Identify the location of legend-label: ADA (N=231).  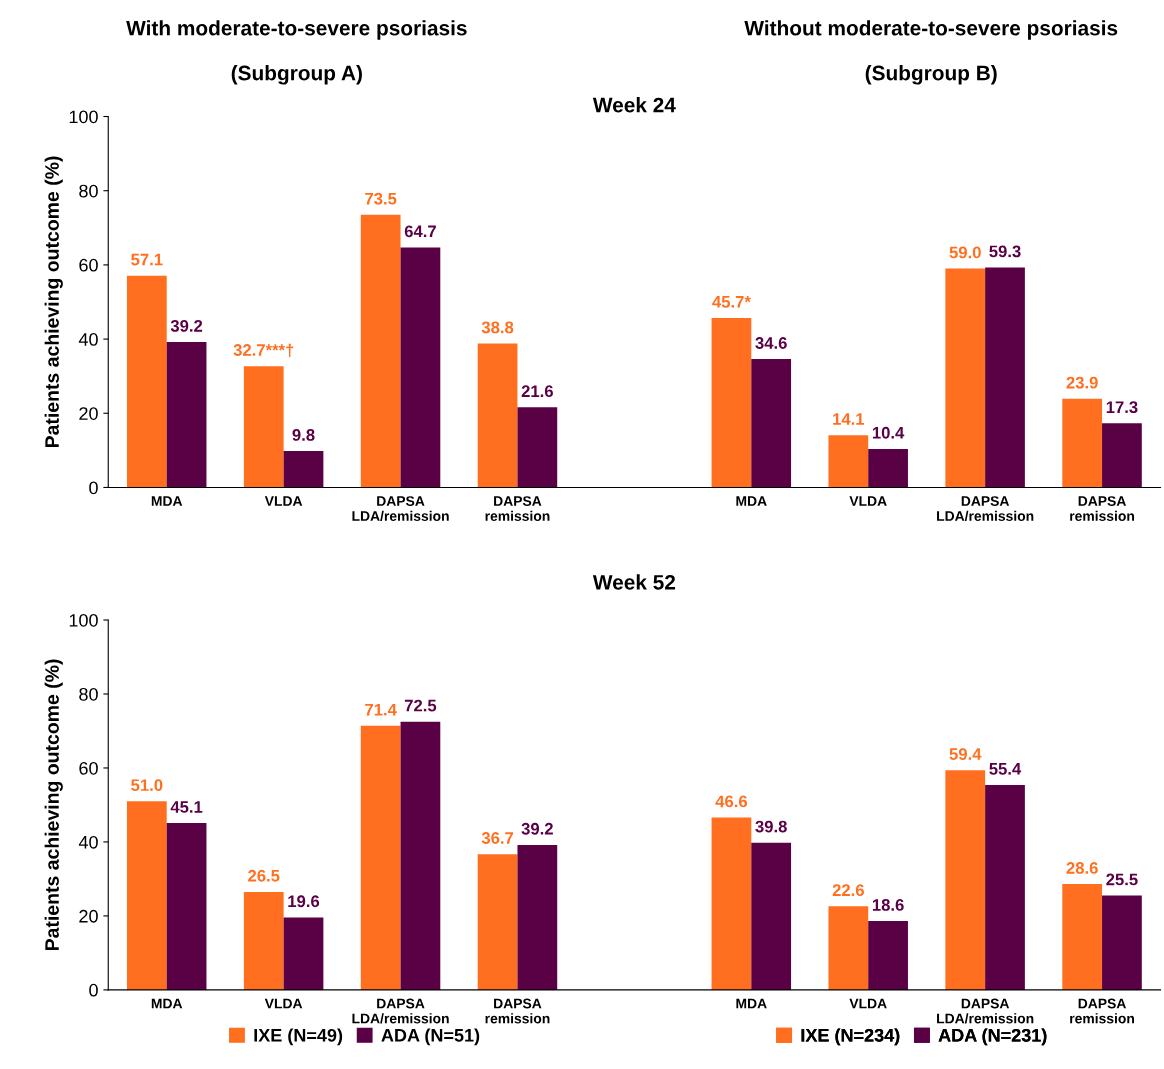
(992, 1037).